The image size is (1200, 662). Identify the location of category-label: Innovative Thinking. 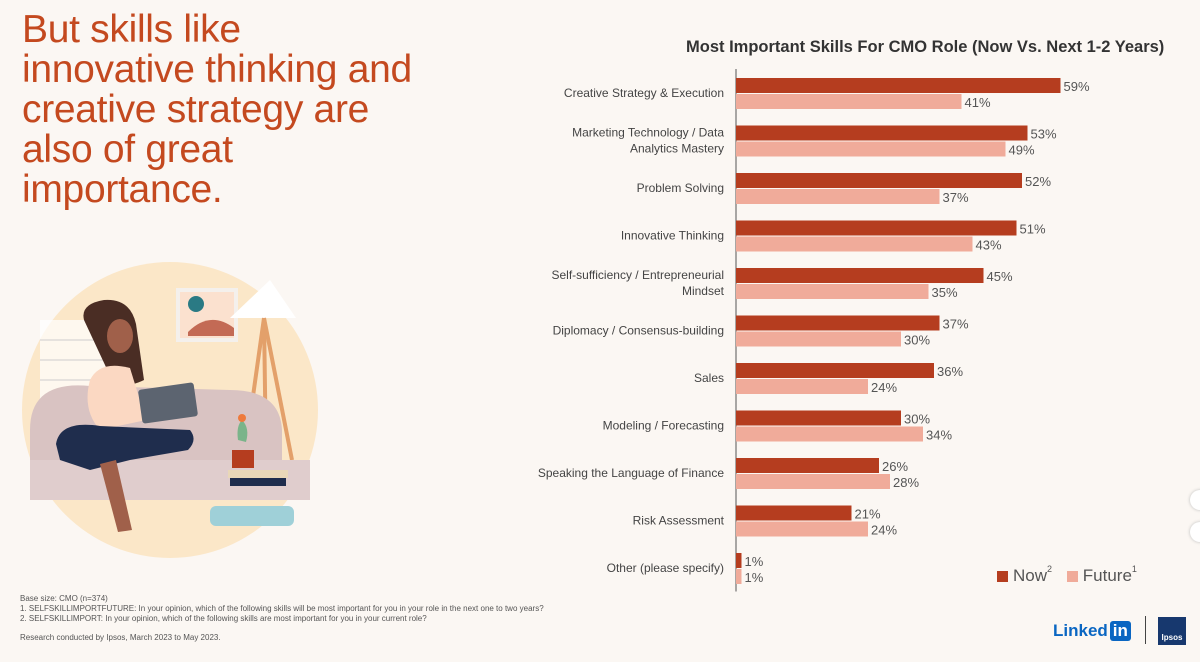
(672, 236).